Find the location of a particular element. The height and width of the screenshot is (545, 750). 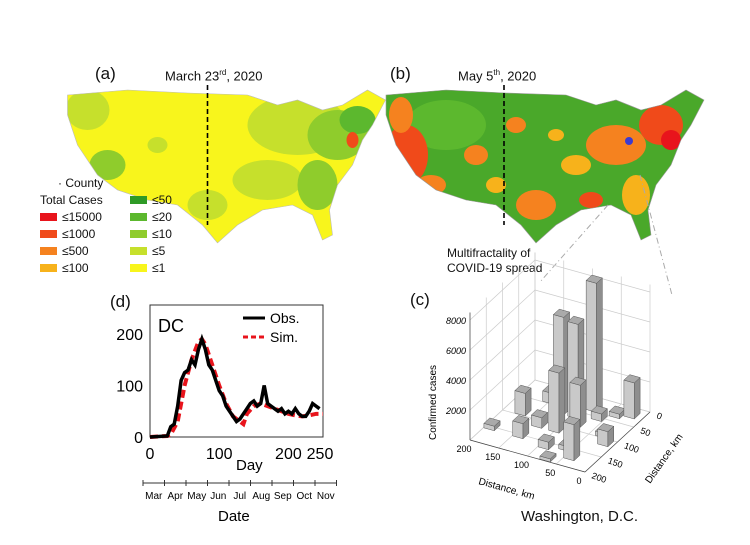

title-text: May 5 is located at coordinates (476, 76).